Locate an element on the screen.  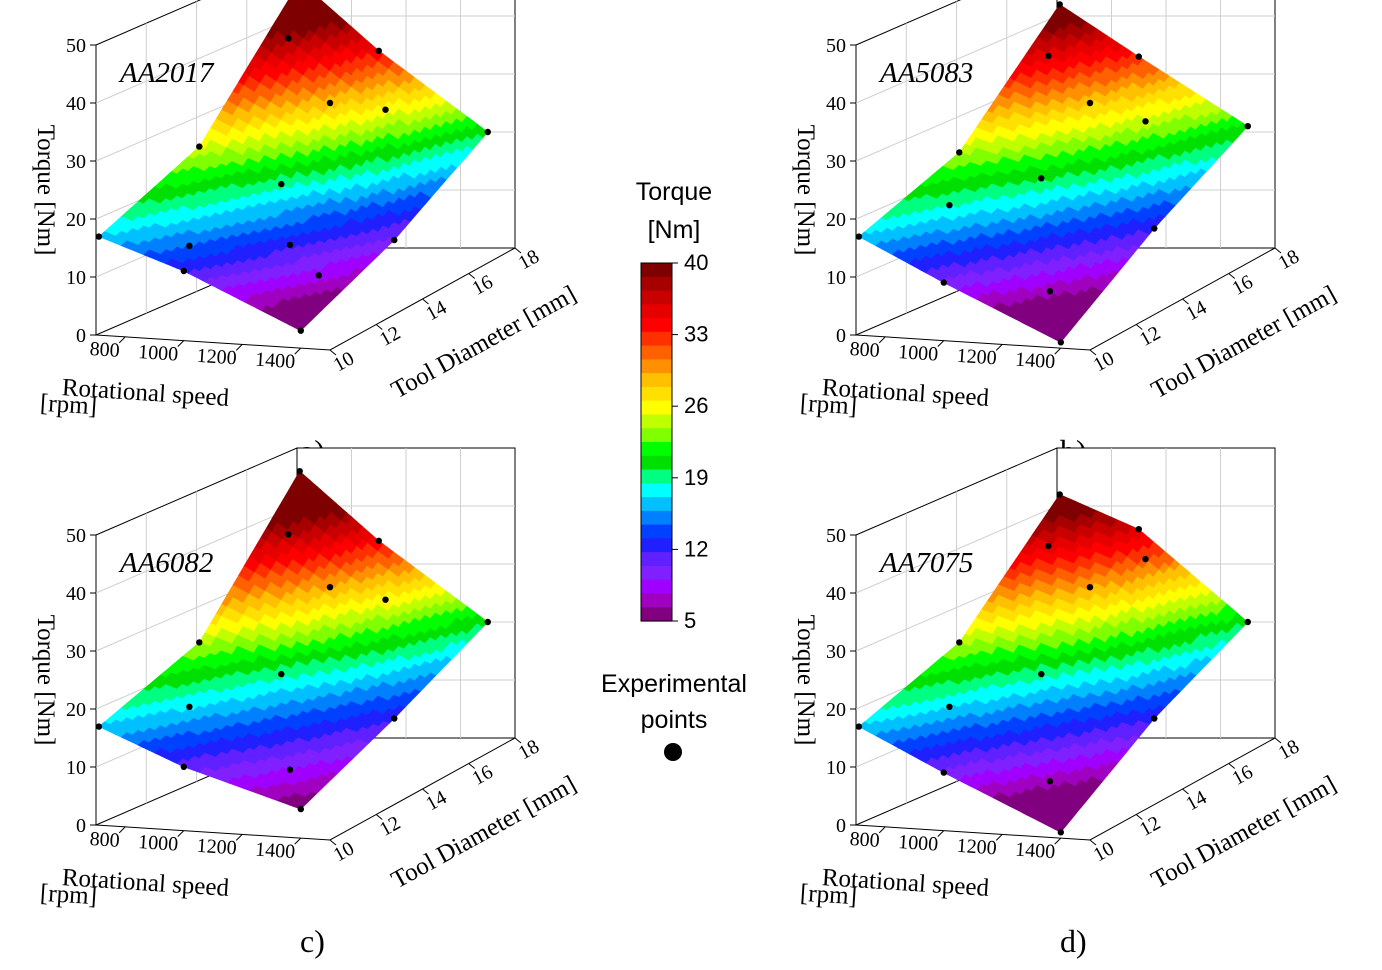
z-tick-label: 40 is located at coordinates (76, 594).